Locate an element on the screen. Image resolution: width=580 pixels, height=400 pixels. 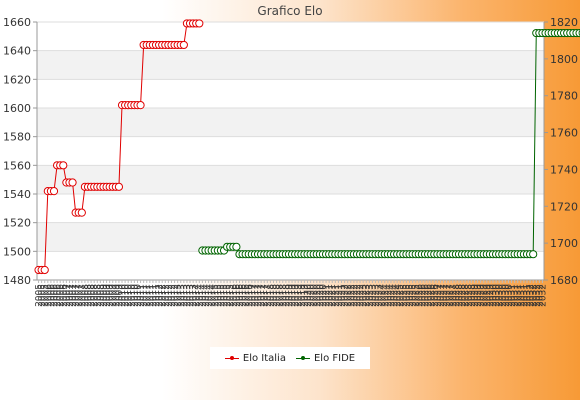
x-tick-label: 2015 is located at coordinates (219, 295).